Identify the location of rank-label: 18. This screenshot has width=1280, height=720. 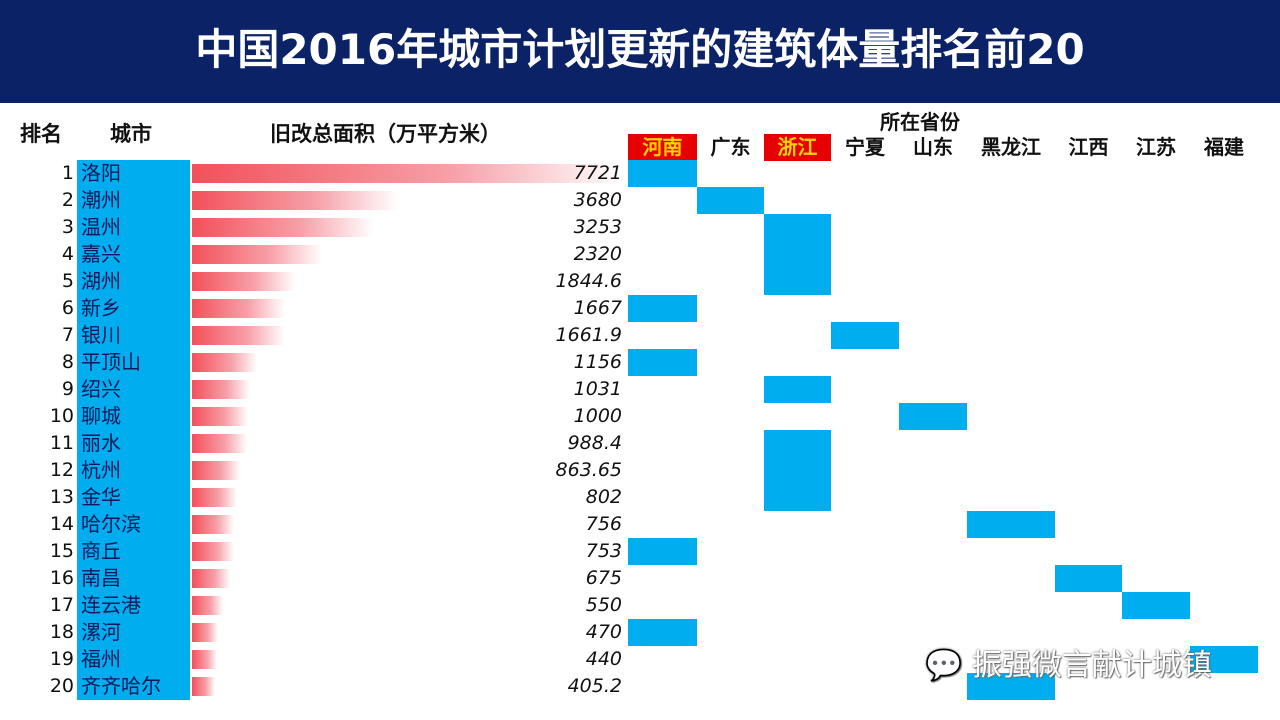
(61, 632).